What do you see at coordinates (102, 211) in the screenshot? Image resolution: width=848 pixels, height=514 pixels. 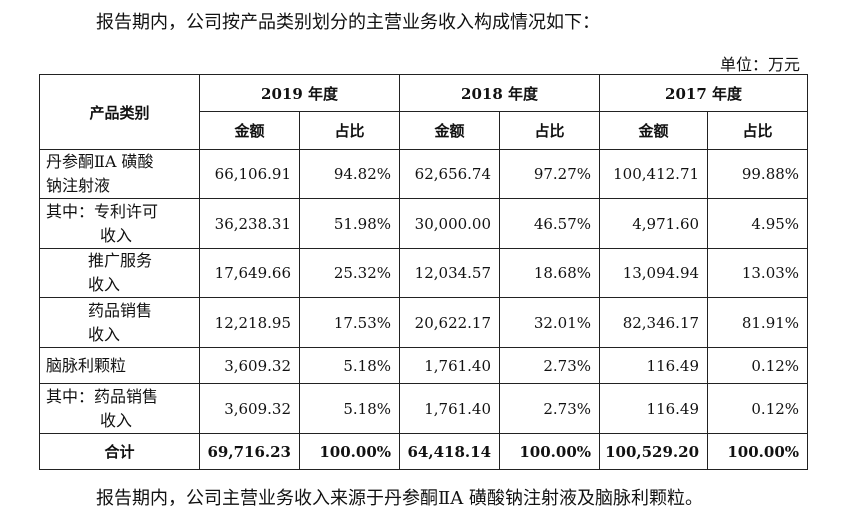 I see `category-line1: 其中：专利许可` at bounding box center [102, 211].